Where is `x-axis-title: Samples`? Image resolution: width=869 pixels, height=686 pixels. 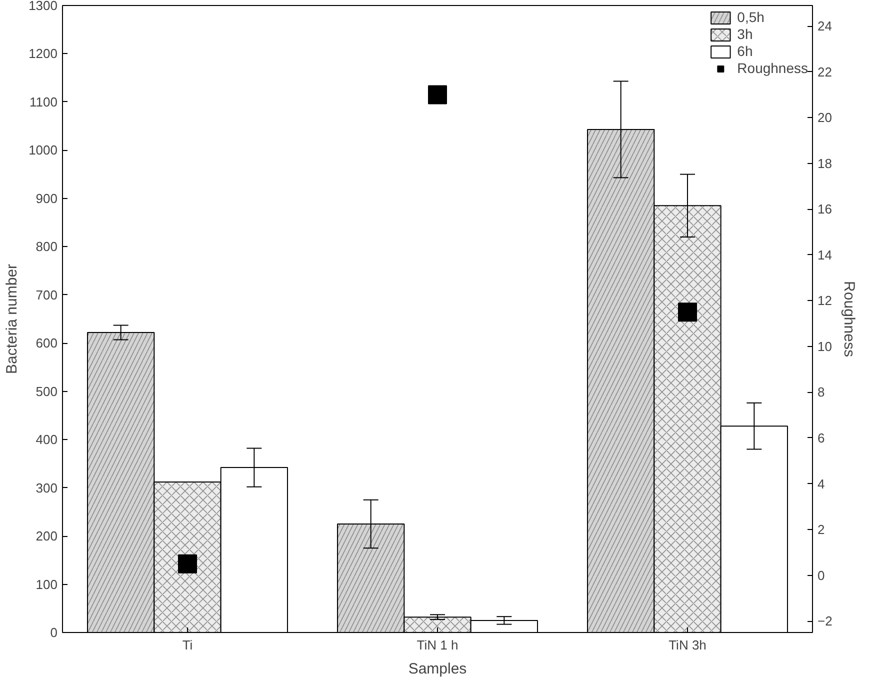
x-axis-title: Samples is located at coordinates (437, 669).